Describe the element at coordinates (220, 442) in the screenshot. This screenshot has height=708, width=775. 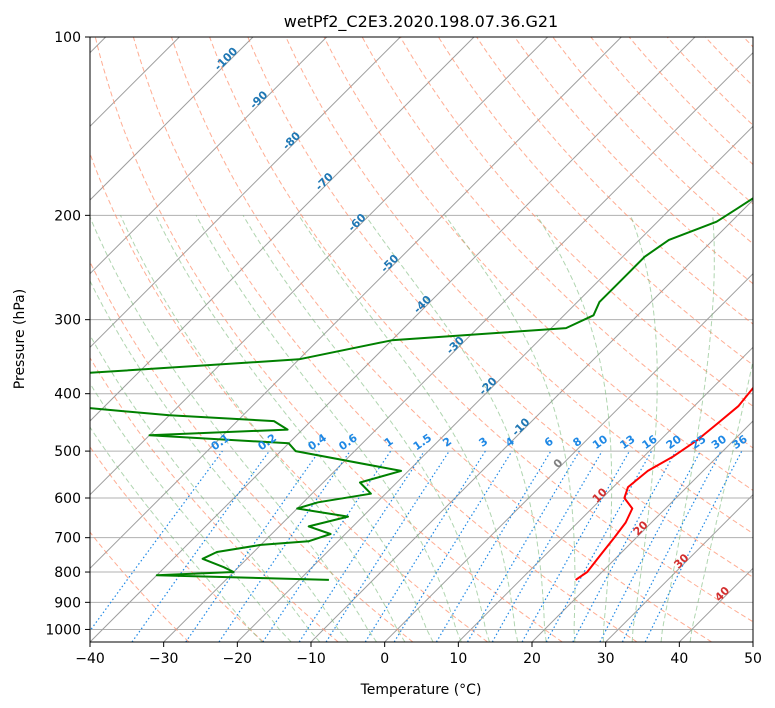
I see `mixing-ratio-label: 0.1` at that location.